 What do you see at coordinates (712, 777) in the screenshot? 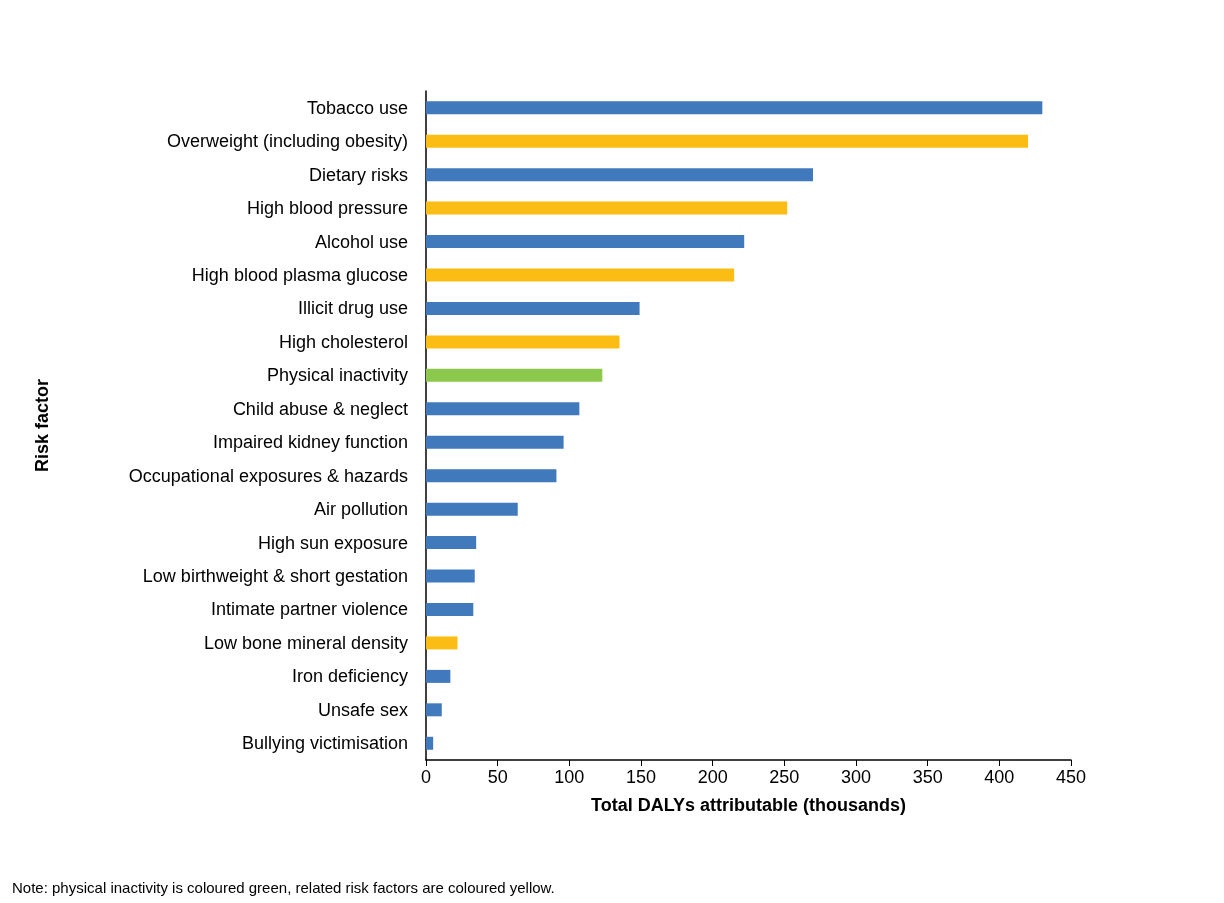
I see `x-tick-label: 200` at bounding box center [712, 777].